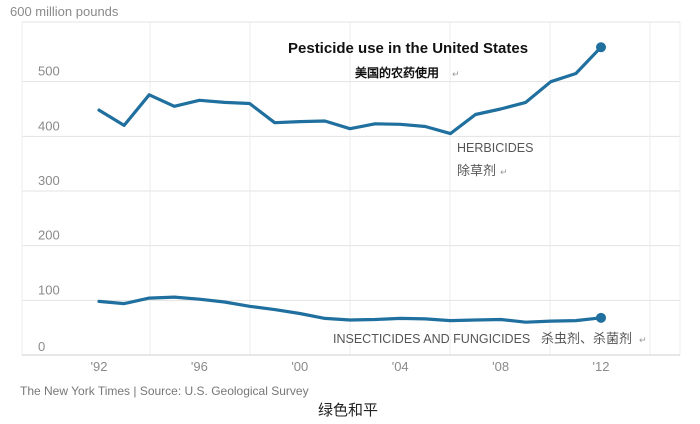 The width and height of the screenshot is (700, 424). What do you see at coordinates (431, 339) in the screenshot?
I see `series-label-insecticides: INSECTICIDES AND FUNGICIDES` at bounding box center [431, 339].